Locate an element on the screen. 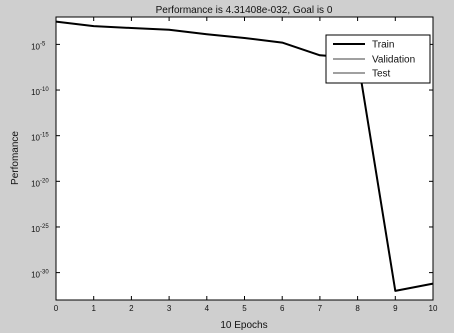 The height and width of the screenshot is (333, 454). legend-label-validation: Validation is located at coordinates (393, 60).